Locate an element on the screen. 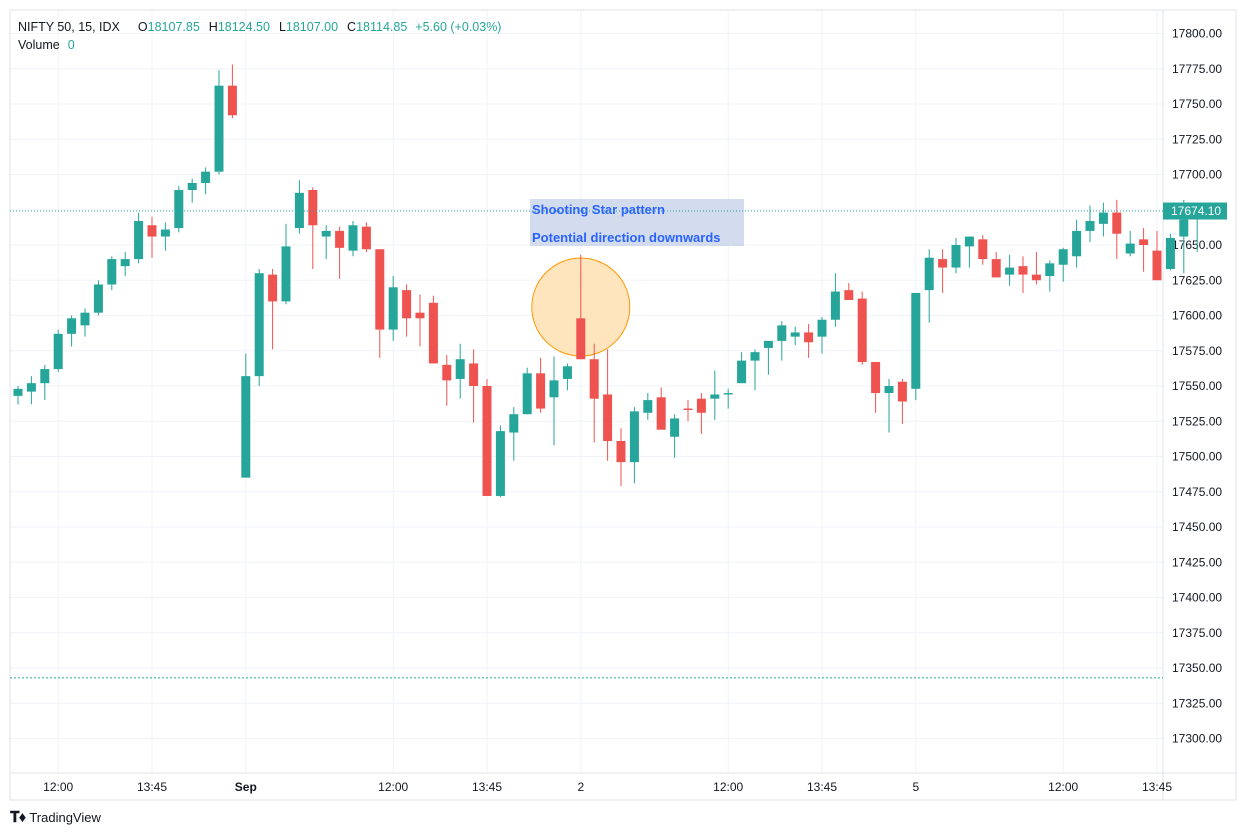 This screenshot has height=836, width=1246. tradingview-logo-icon: 𝐓♦ is located at coordinates (18, 817).